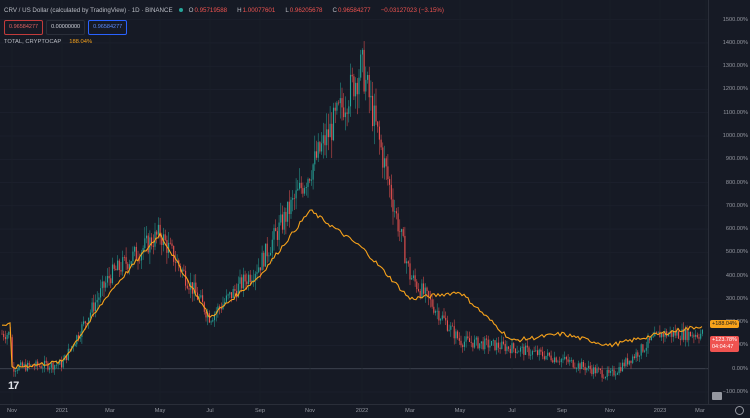 This screenshot has width=750, height=418. Describe the element at coordinates (735, 392) in the screenshot. I see `price-axis-tick: −100.00%` at that location.